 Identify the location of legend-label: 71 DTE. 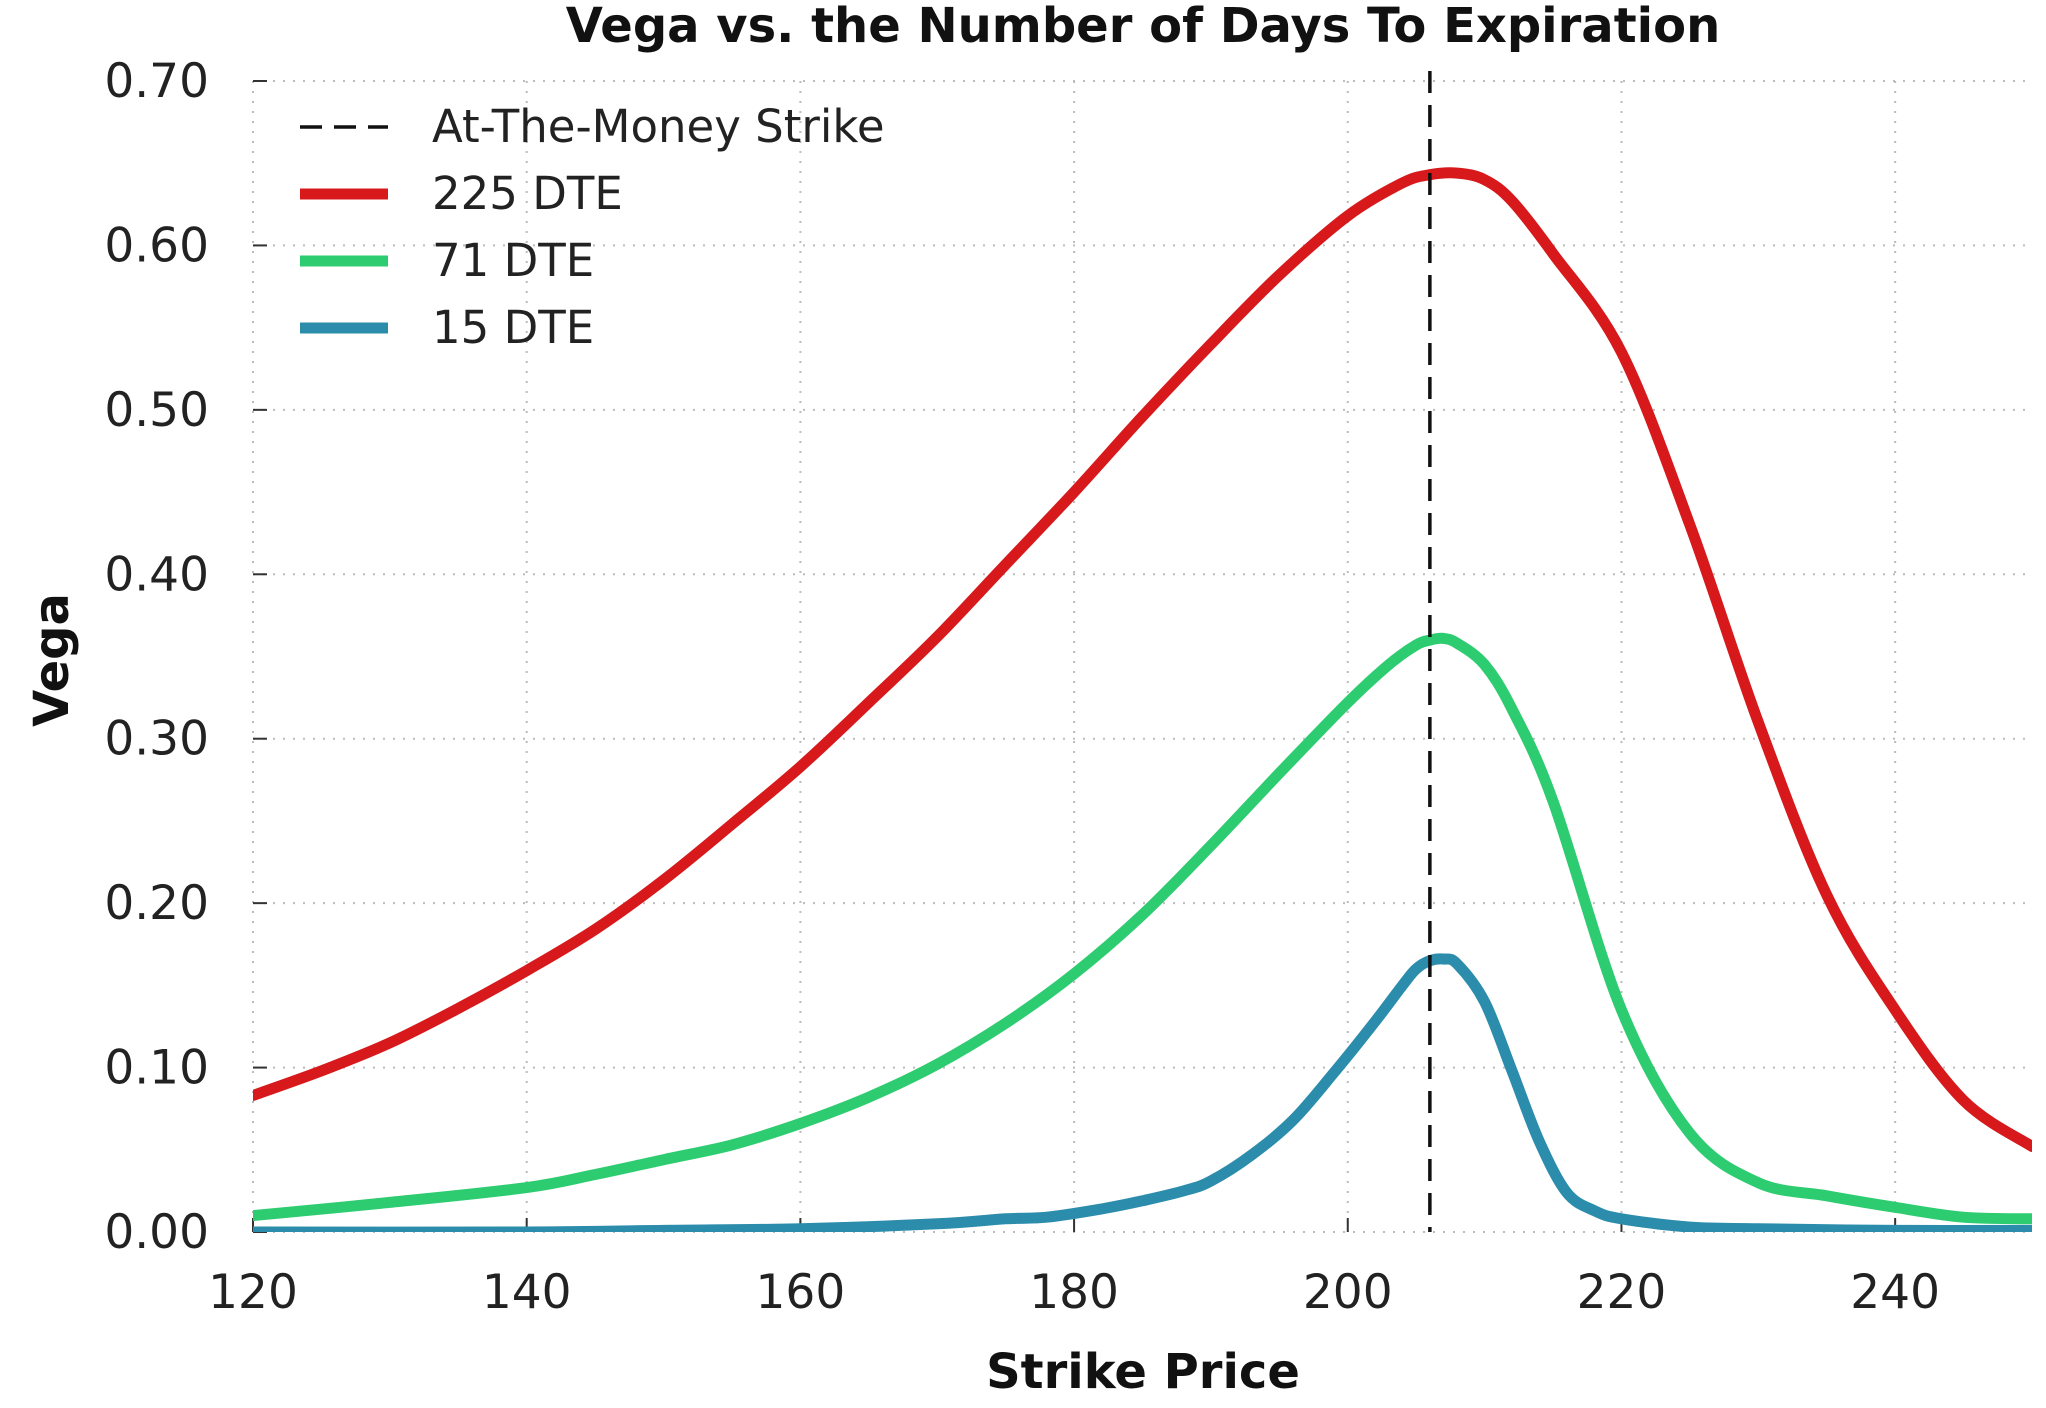
(513, 260).